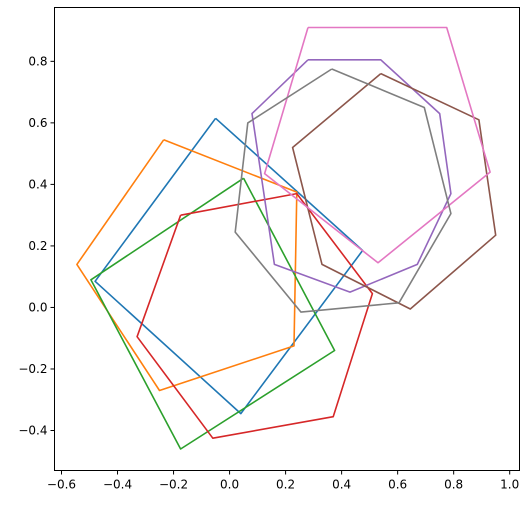 This screenshot has height=505, width=531. What do you see at coordinates (341, 485) in the screenshot?
I see `x-tick-label: 0.4` at bounding box center [341, 485].